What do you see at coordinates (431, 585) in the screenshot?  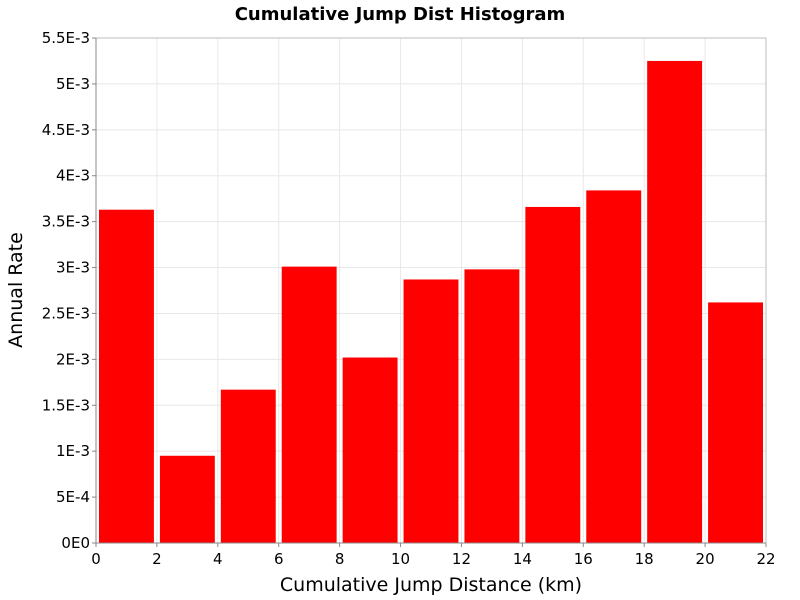 I see `x-axis-title: Cumulative Jump Distance (km)` at bounding box center [431, 585].